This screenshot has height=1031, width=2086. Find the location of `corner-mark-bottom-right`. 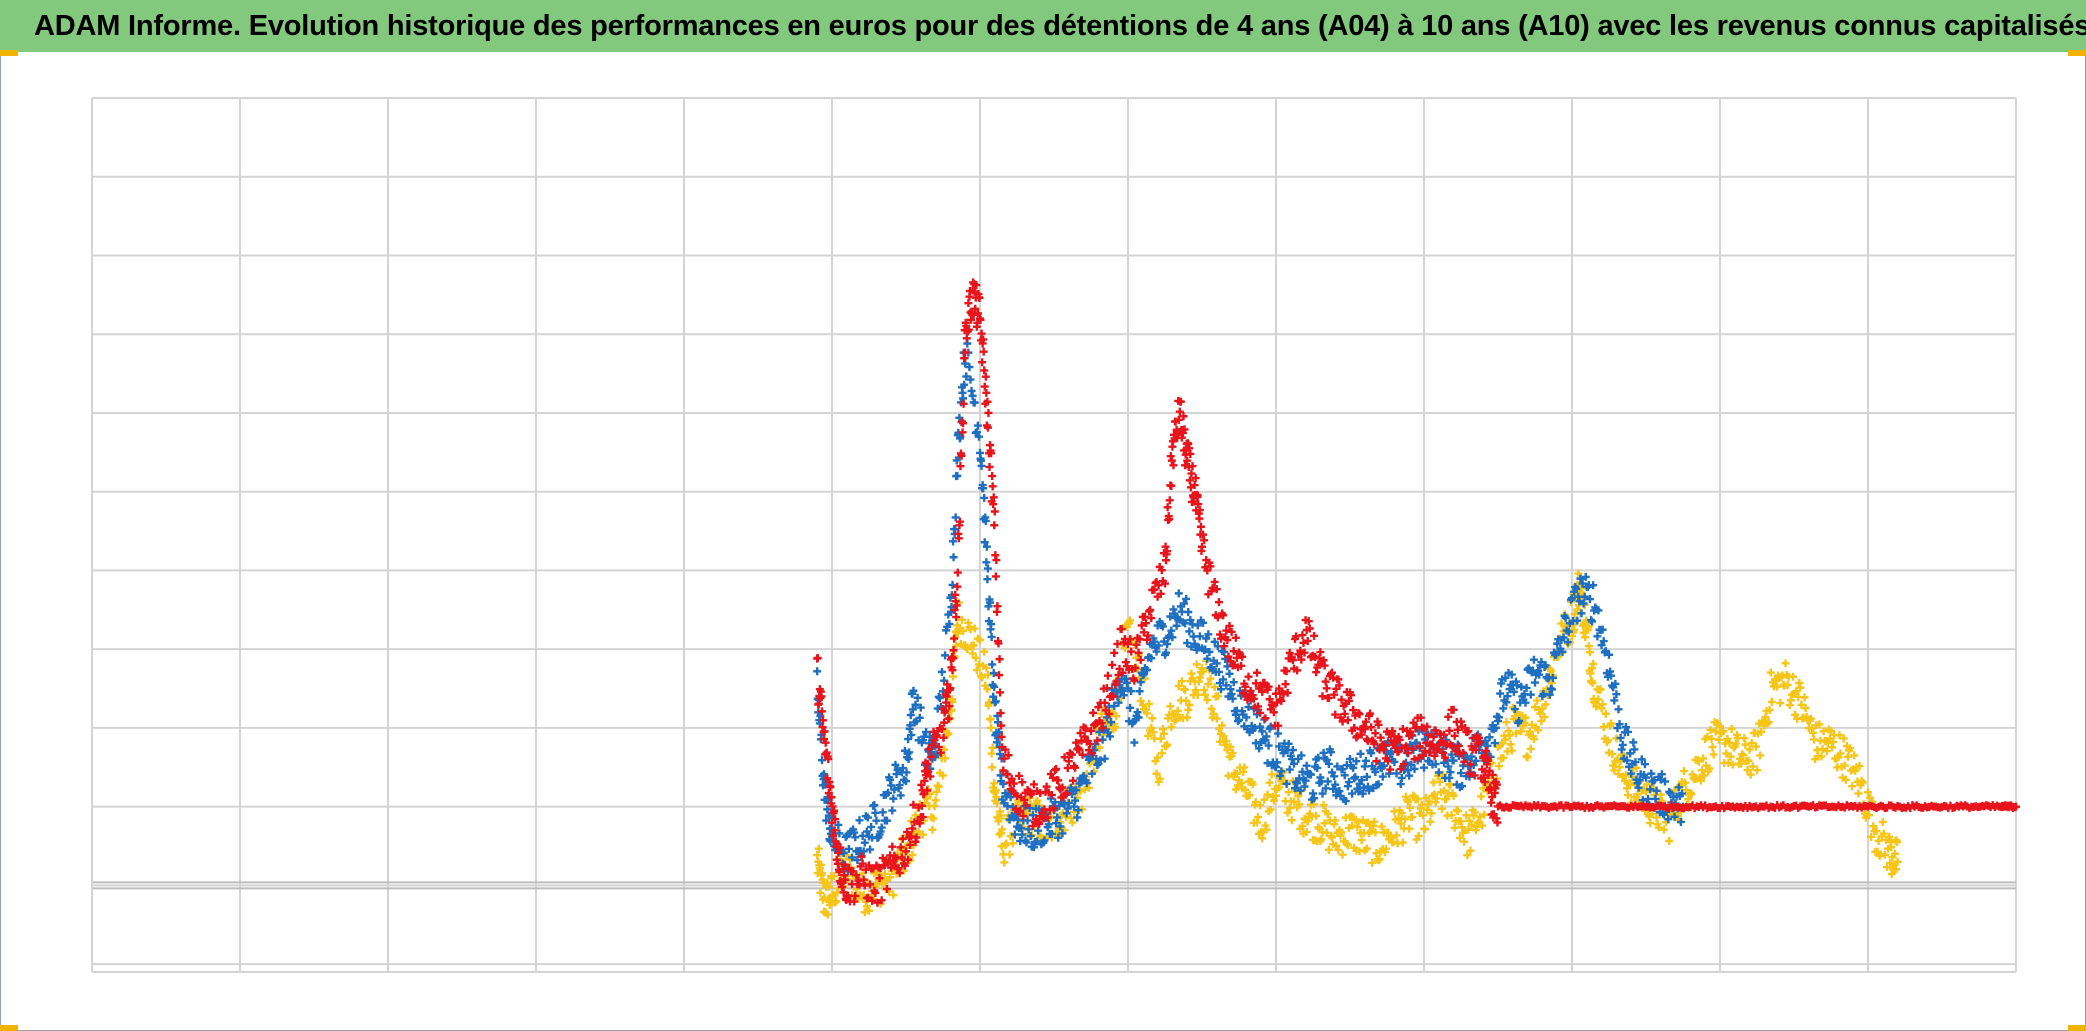

corner-mark-bottom-right is located at coordinates (2077, 1028).